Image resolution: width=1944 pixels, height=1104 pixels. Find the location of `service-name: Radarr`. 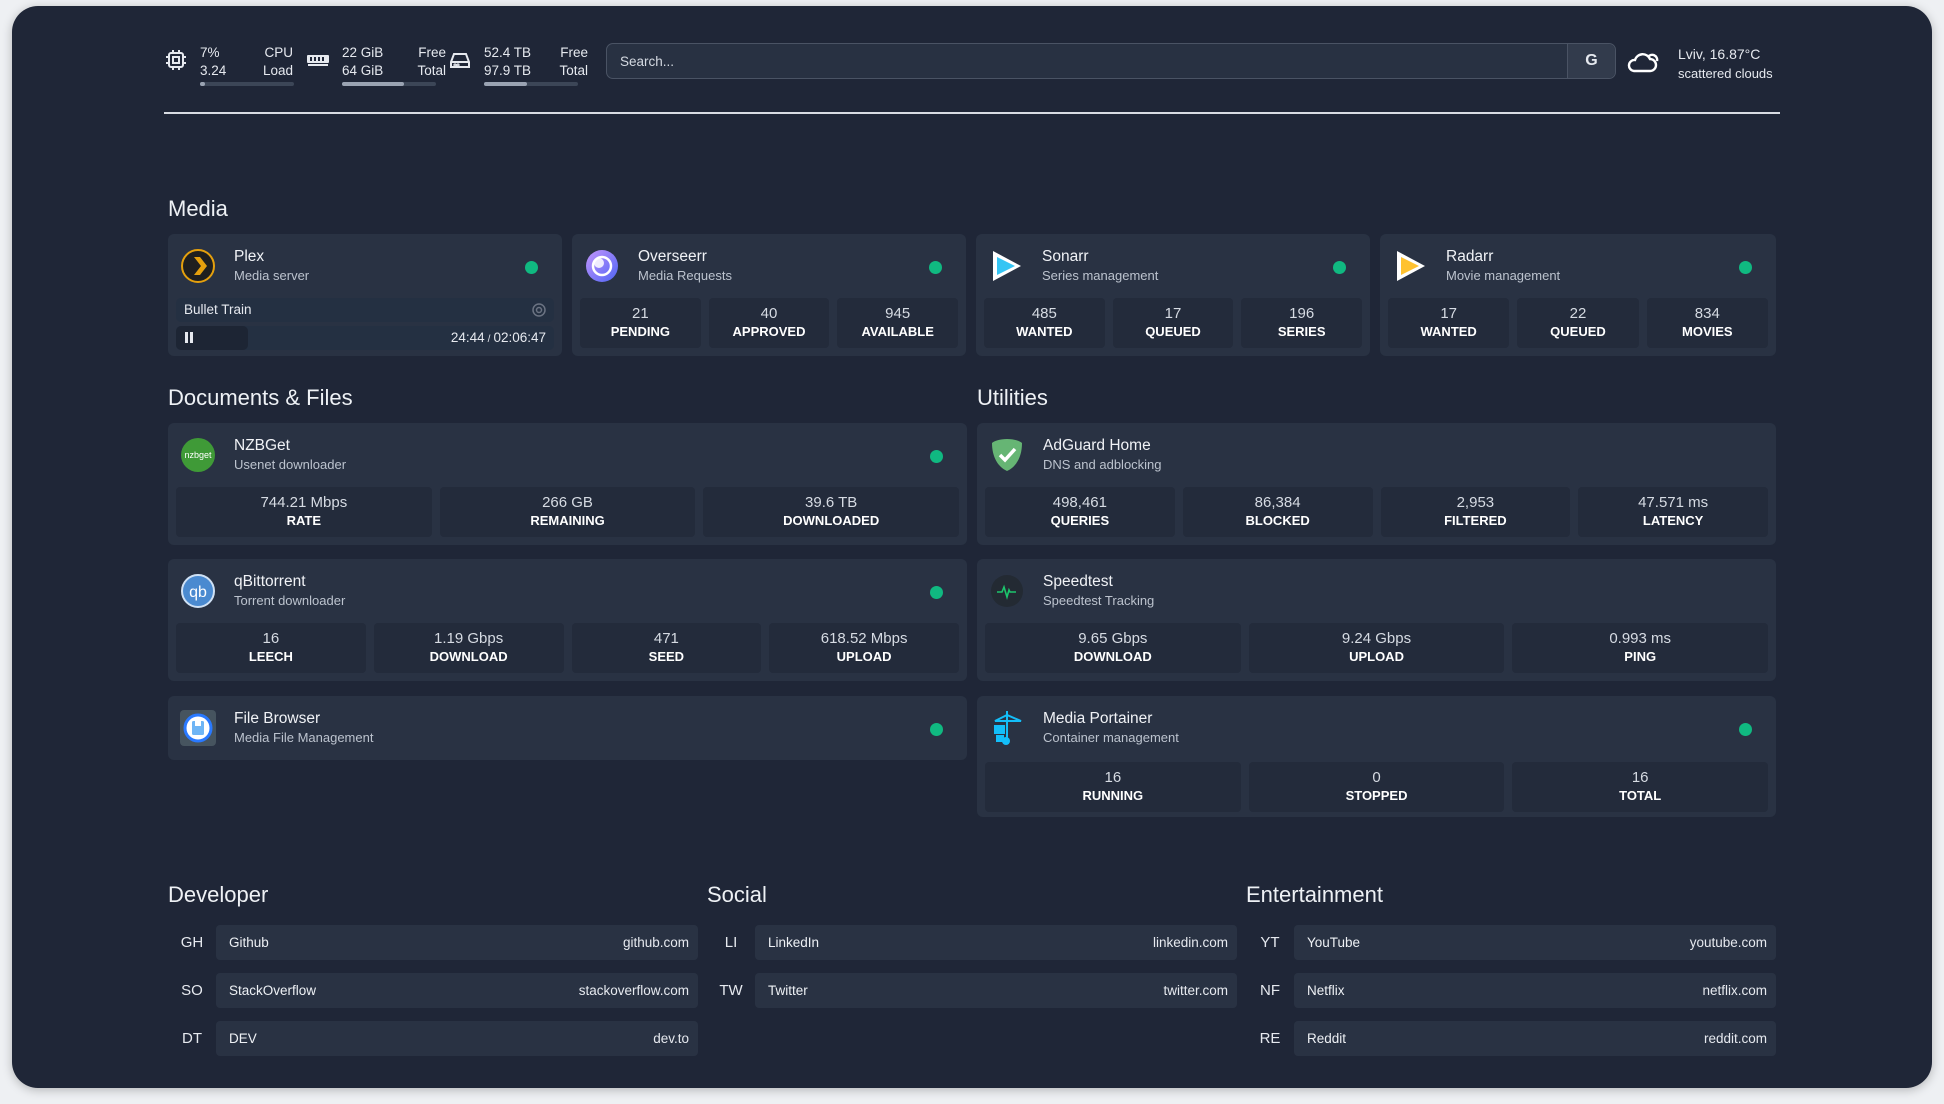

service-name: Radarr is located at coordinates (1470, 256).